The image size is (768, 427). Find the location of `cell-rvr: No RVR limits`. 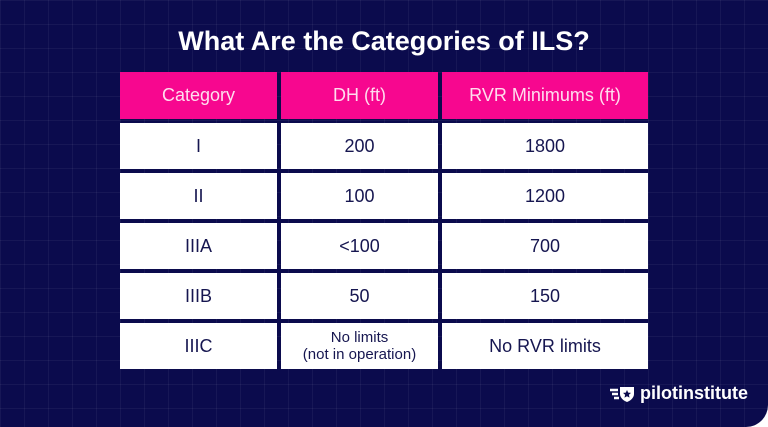

cell-rvr: No RVR limits is located at coordinates (545, 346).